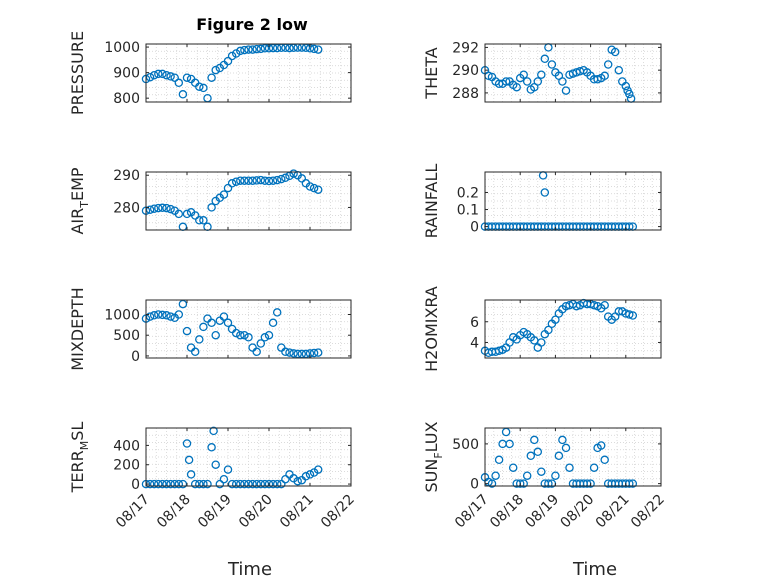 This screenshot has height=583, width=778. Describe the element at coordinates (542, 71) in the screenshot. I see `subplot-2: 288 290 292 THETA` at that location.